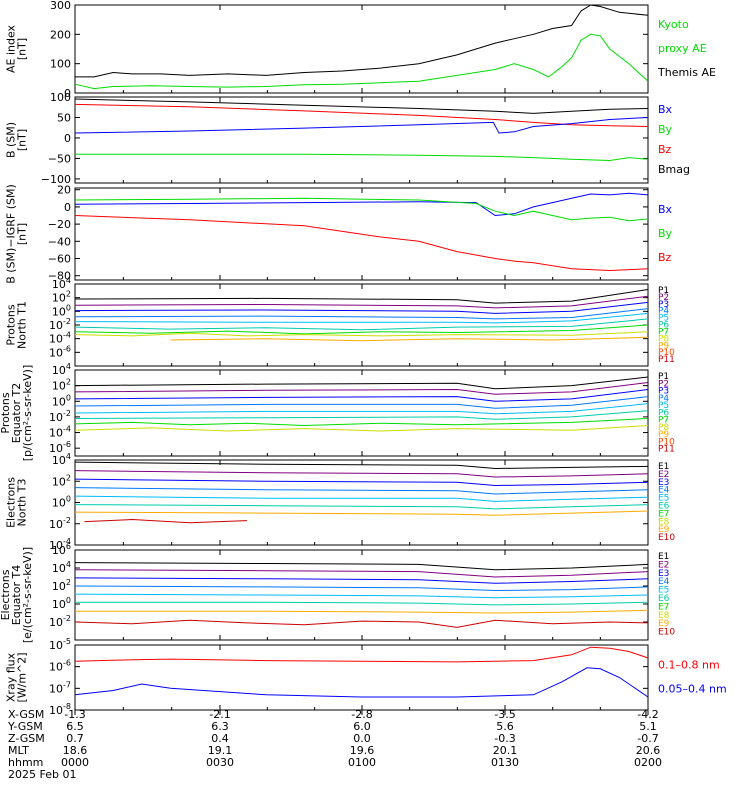 The image size is (750, 804). I want to click on y-tick-label: 10⁶, so click(61, 549).